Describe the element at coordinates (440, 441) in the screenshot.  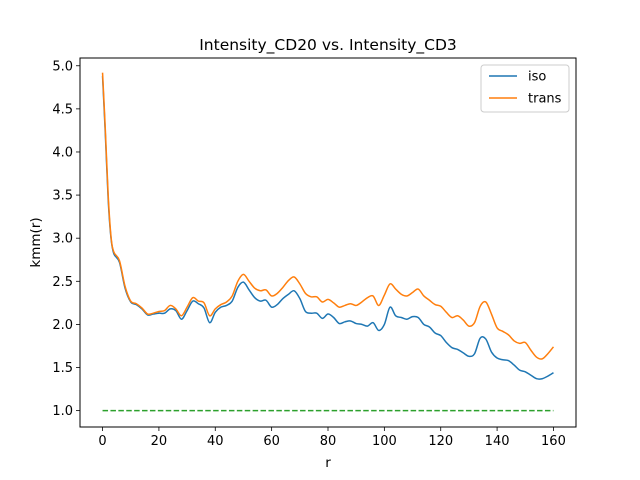
I see `x-tick-label: 120` at that location.